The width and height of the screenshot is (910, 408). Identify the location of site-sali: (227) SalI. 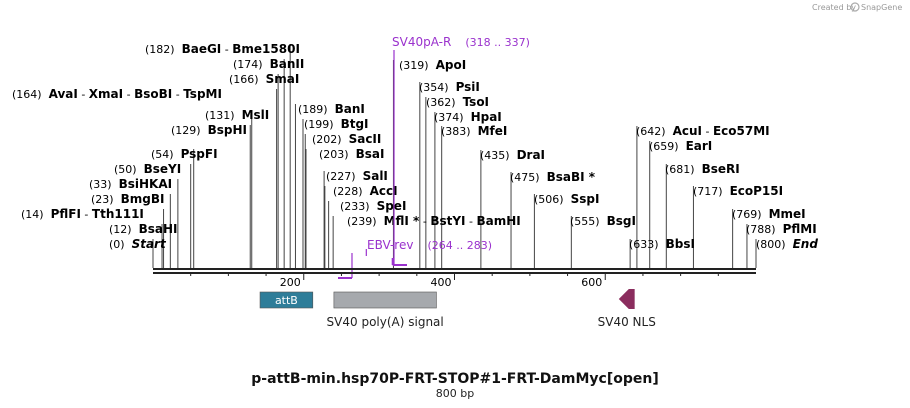
(357, 176).